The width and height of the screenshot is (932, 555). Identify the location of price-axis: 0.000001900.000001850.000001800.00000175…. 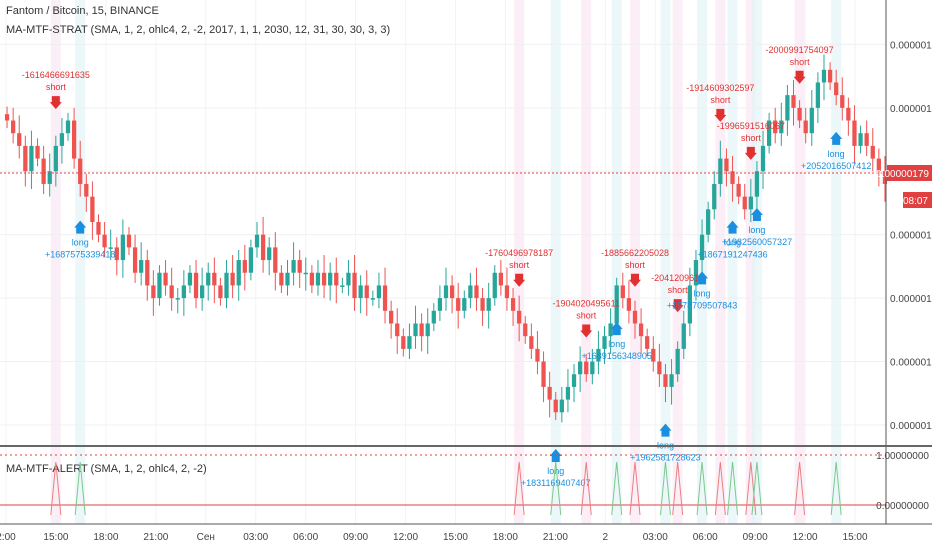
(911, 236).